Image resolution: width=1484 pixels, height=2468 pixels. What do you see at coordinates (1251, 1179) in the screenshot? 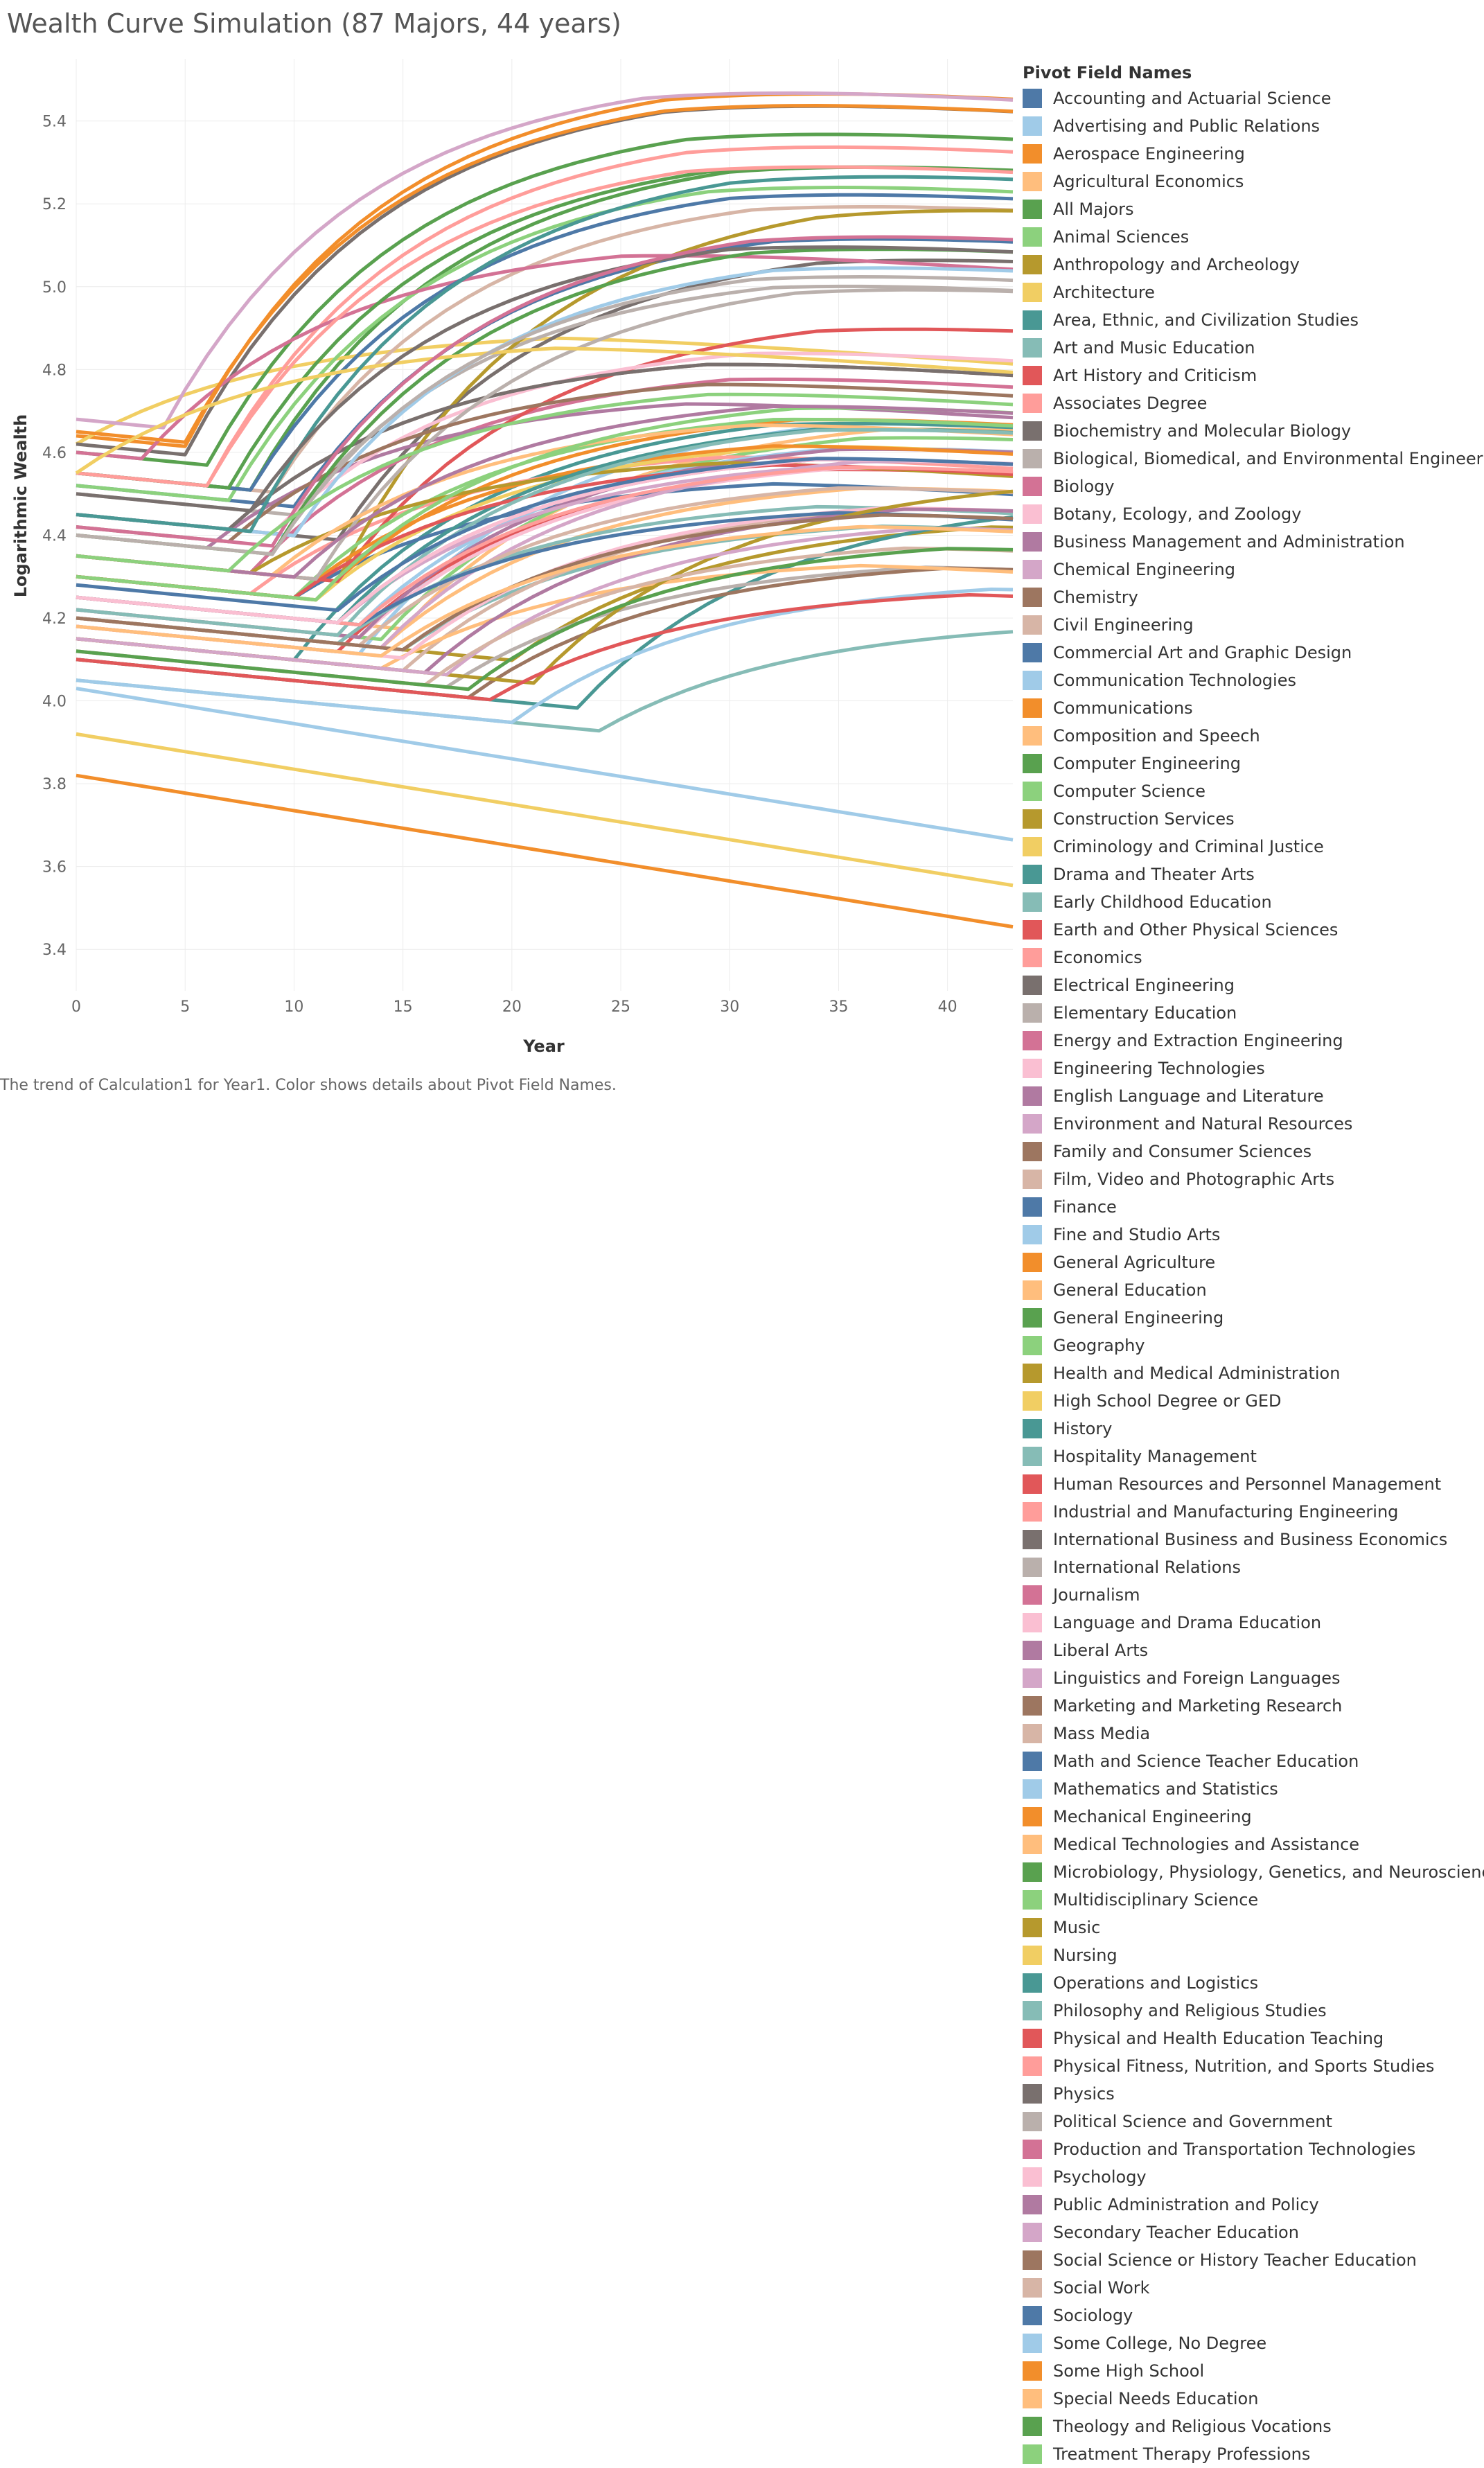
I see `legend-item: Film, Video and Photographic Arts` at bounding box center [1251, 1179].